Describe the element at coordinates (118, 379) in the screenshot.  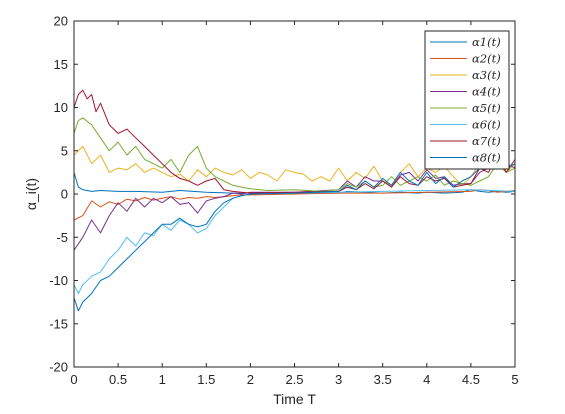
I see `x-tick-label: 0.5` at that location.